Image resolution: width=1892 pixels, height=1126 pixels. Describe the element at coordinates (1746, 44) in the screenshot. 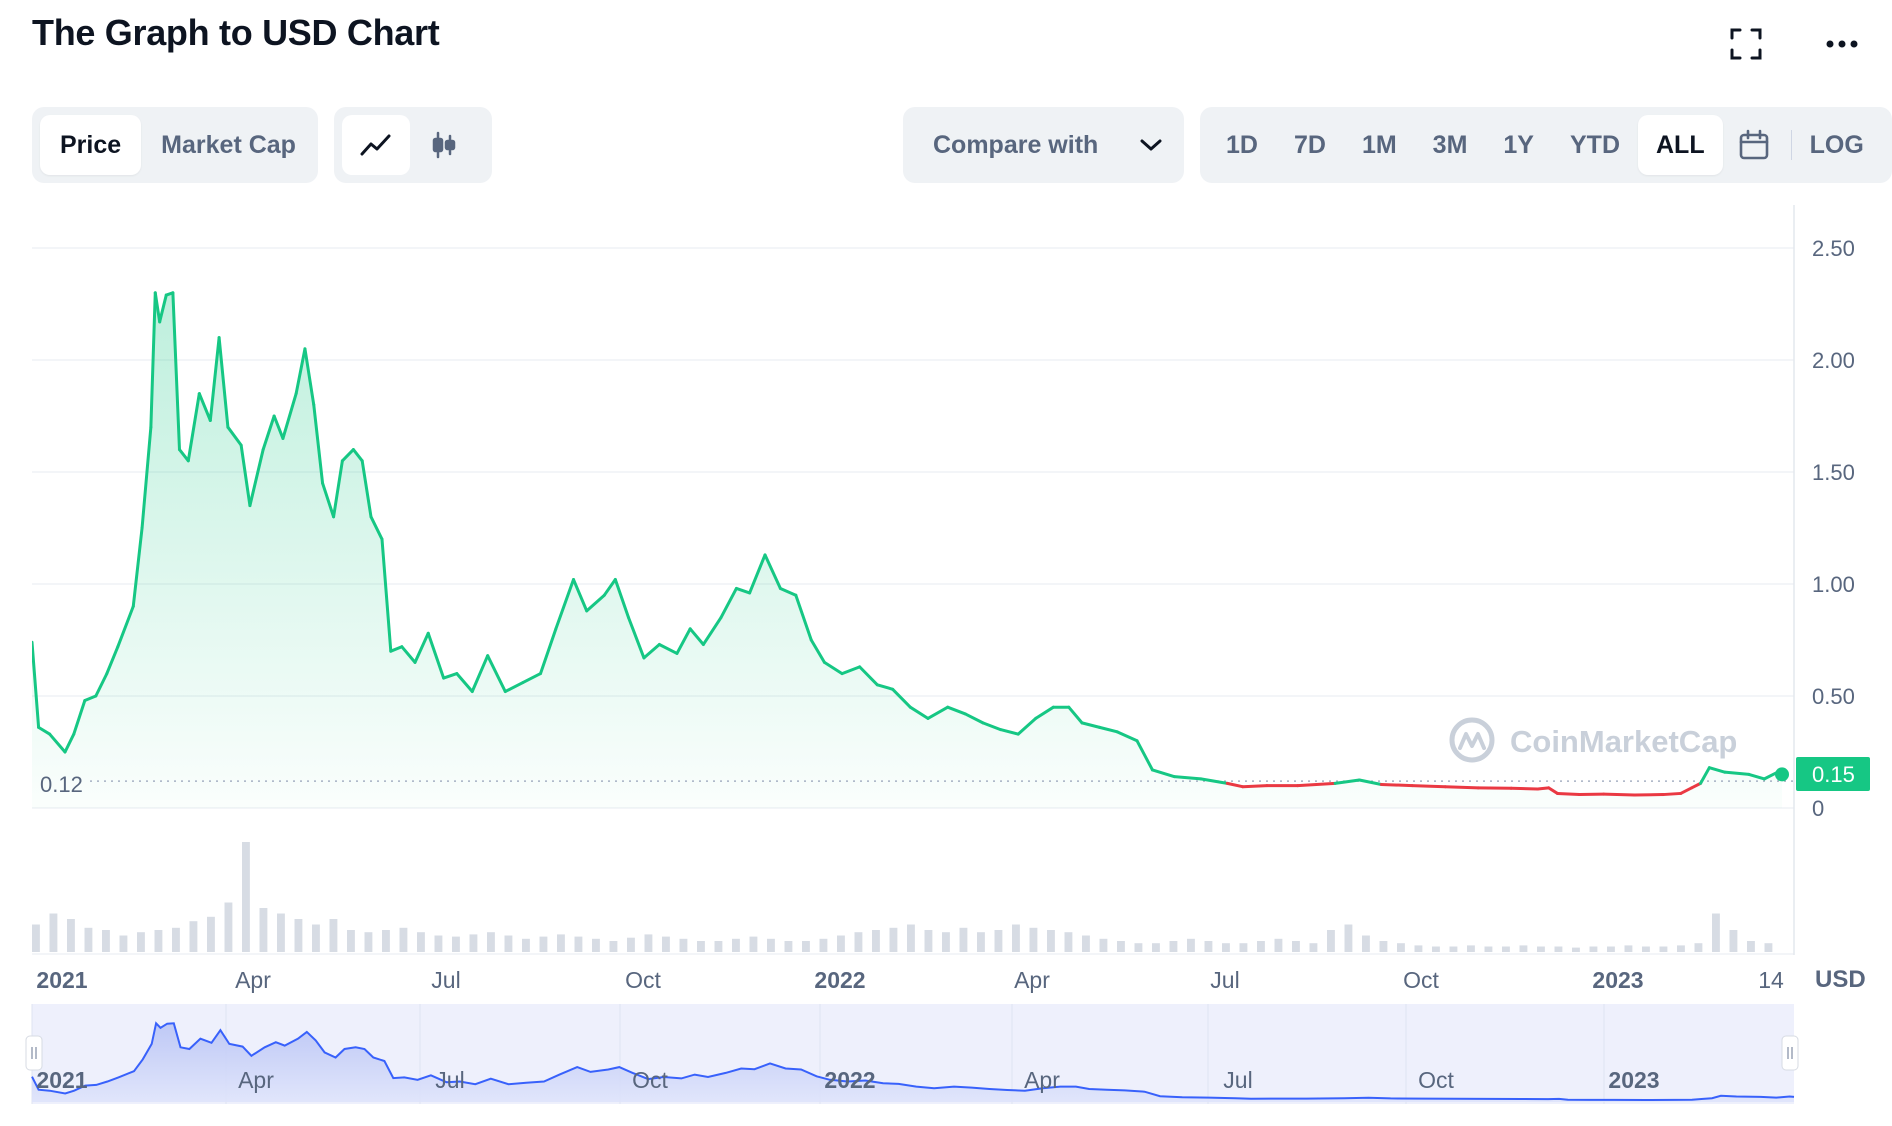

I see `expand-icon` at that location.